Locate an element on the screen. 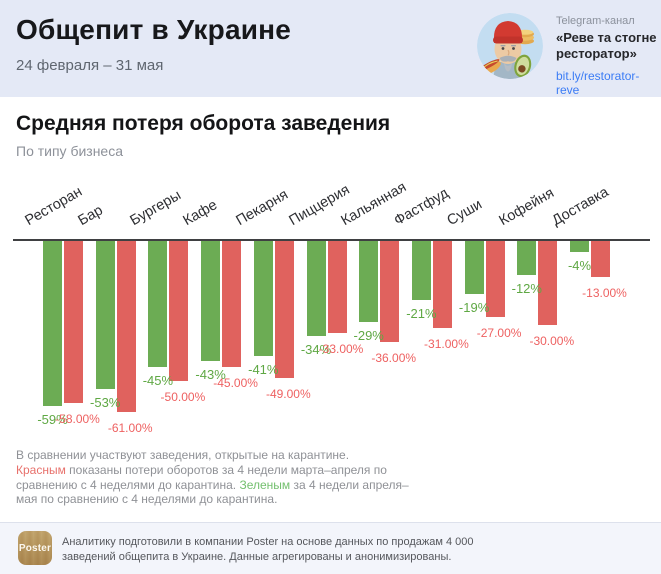 Image resolution: width=661 pixels, height=574 pixels. category-label: Кофейня is located at coordinates (527, 207).